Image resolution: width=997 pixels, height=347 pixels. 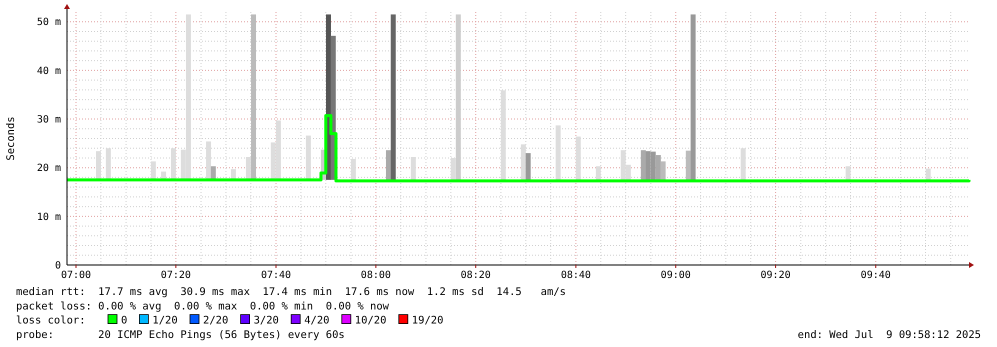 What do you see at coordinates (48, 22) in the screenshot?
I see `y-tick-label: 50 m` at bounding box center [48, 22].